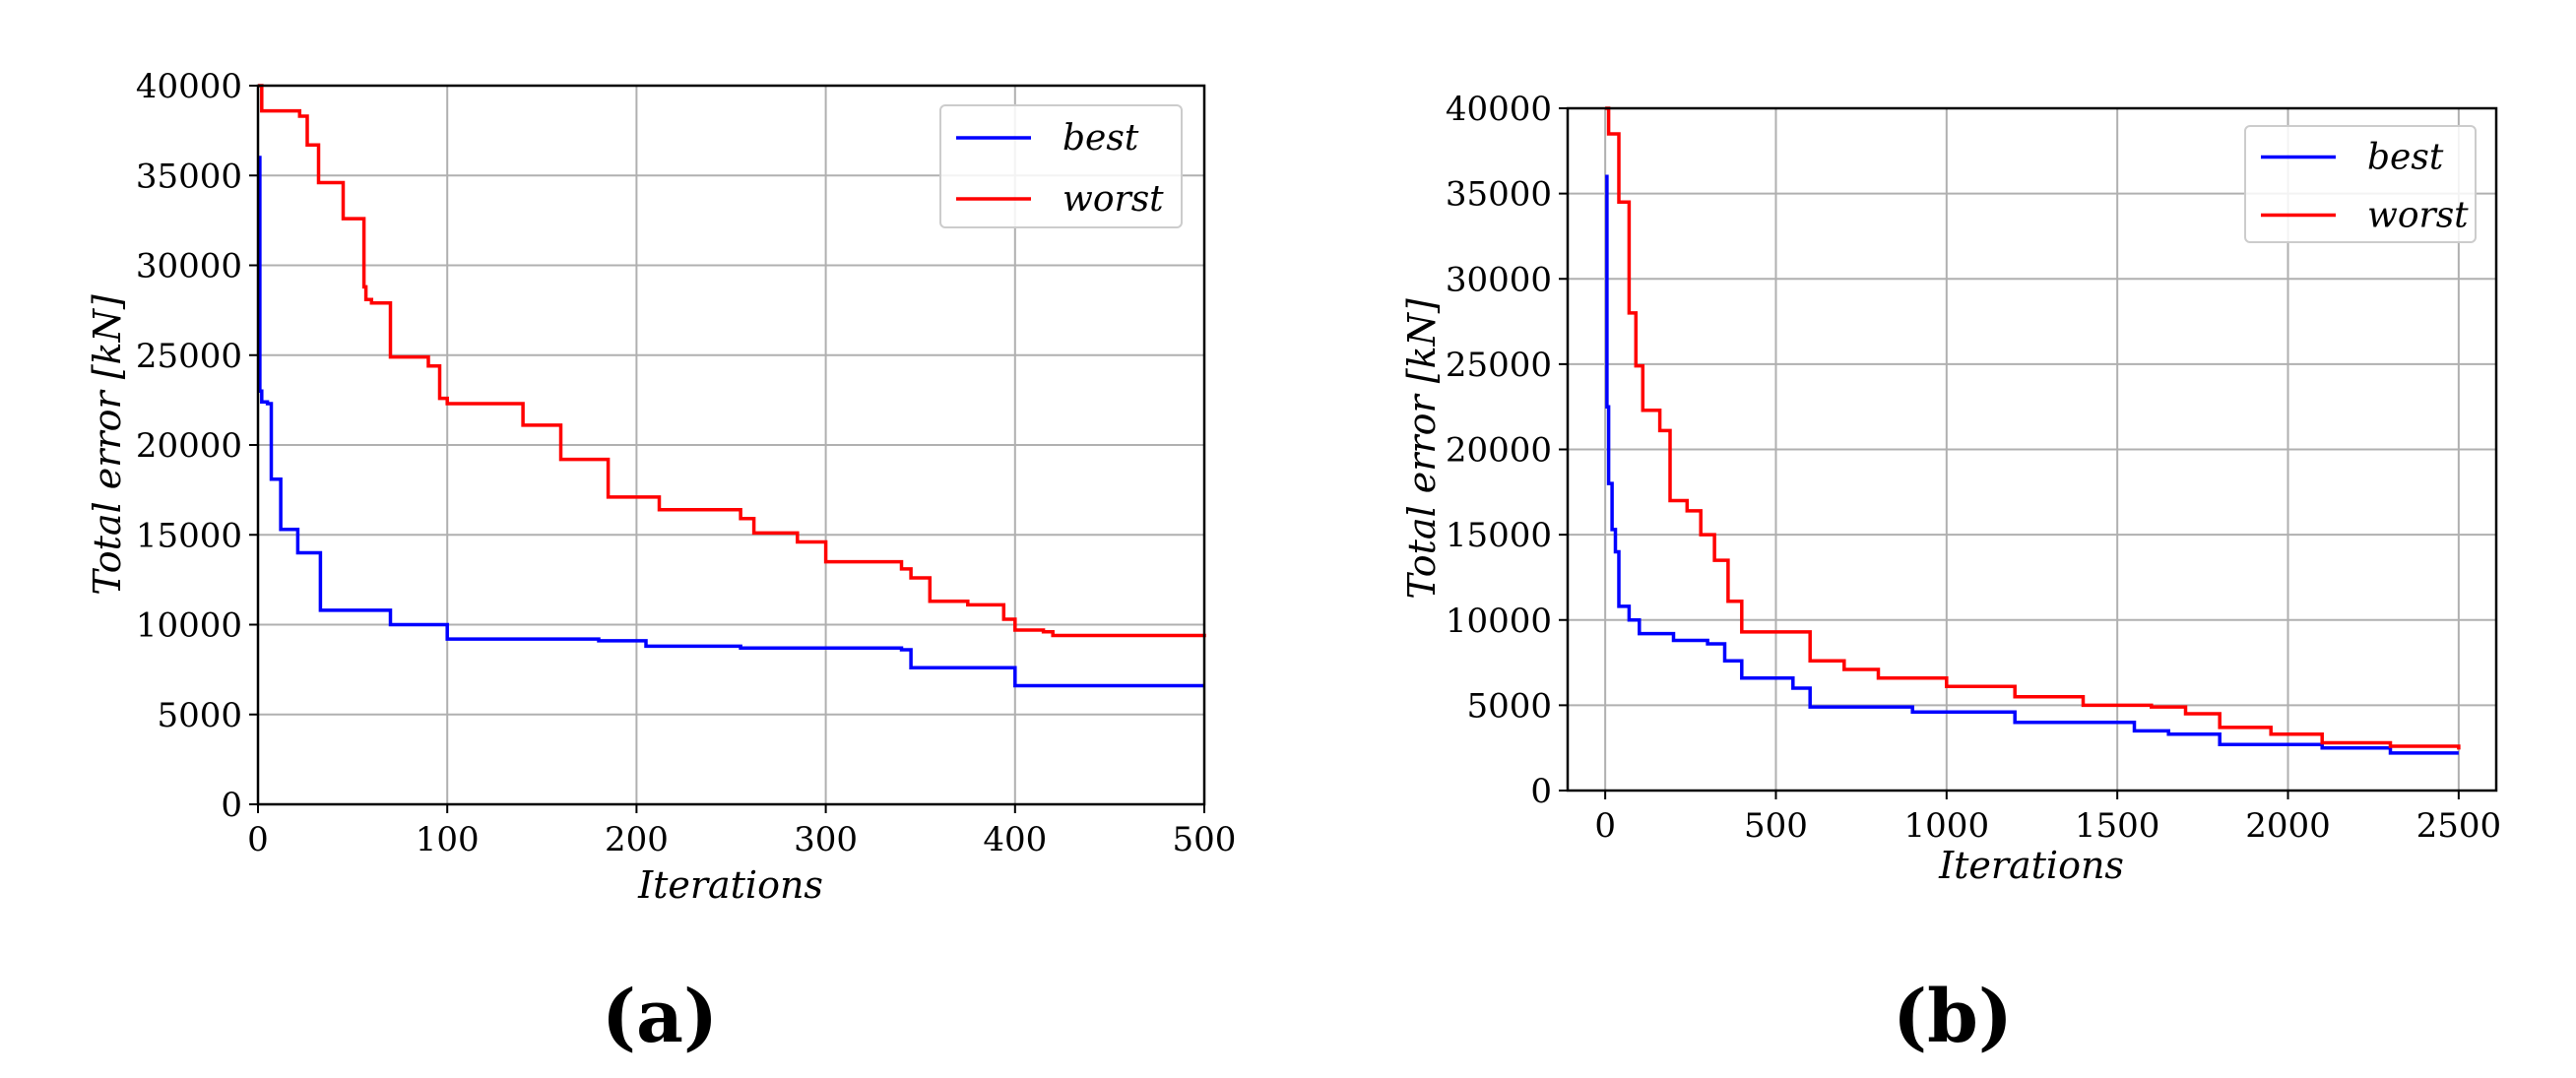 This screenshot has height=1078, width=2576. What do you see at coordinates (189, 446) in the screenshot?
I see `chart-a-ytick-label: 20000` at bounding box center [189, 446].